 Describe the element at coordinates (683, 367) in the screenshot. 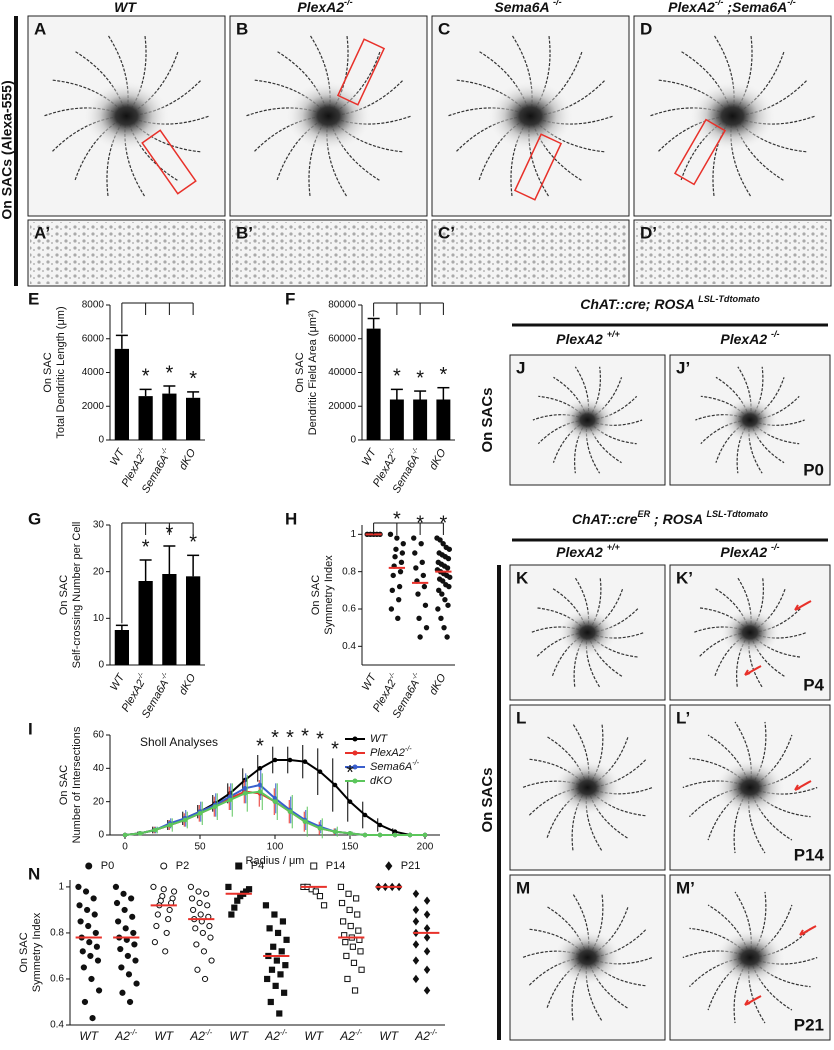

I see `panel-letter: J’` at that location.